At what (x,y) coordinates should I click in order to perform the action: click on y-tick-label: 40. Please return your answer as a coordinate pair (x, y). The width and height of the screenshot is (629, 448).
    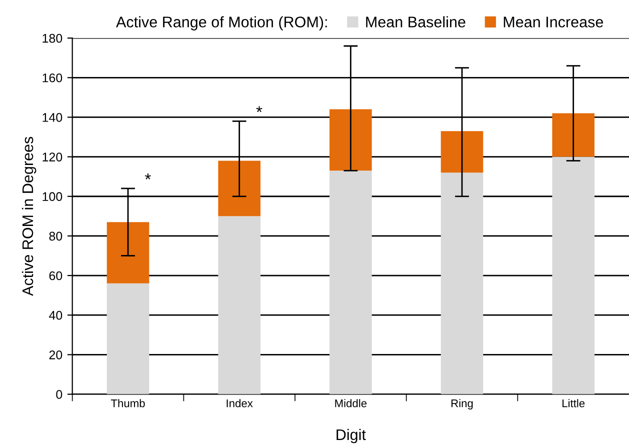
    Looking at the image, I should click on (55, 315).